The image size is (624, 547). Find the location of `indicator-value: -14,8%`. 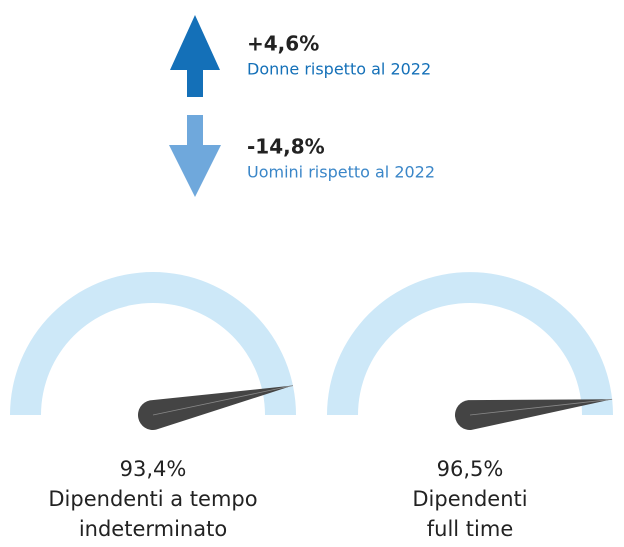

indicator-value: -14,8% is located at coordinates (286, 147).